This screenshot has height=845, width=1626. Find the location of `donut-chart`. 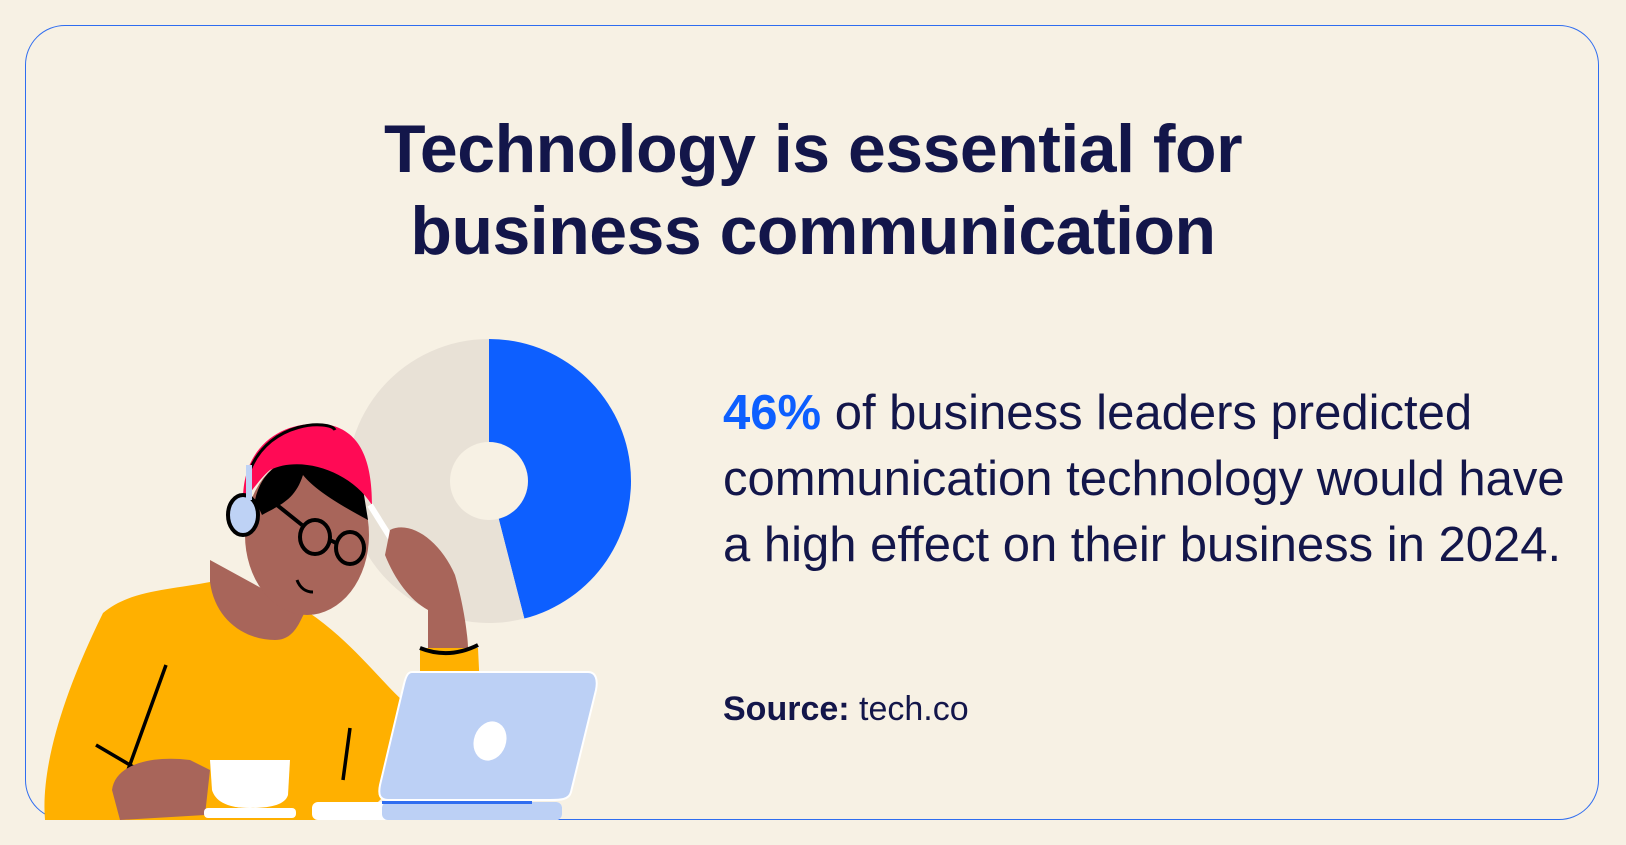

donut-chart is located at coordinates (489, 481).